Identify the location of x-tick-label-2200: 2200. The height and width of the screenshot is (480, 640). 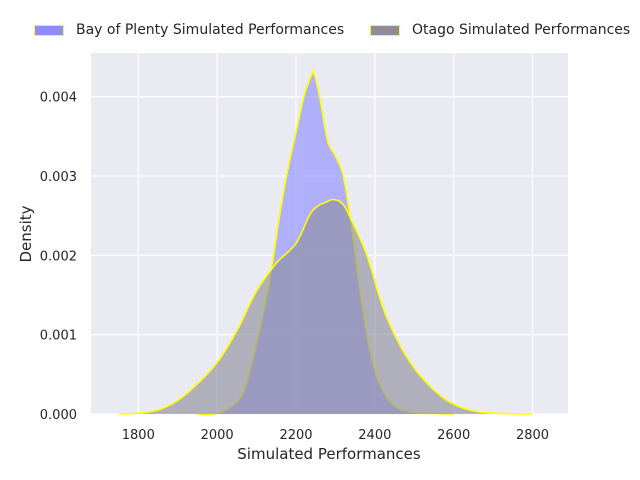
(295, 435).